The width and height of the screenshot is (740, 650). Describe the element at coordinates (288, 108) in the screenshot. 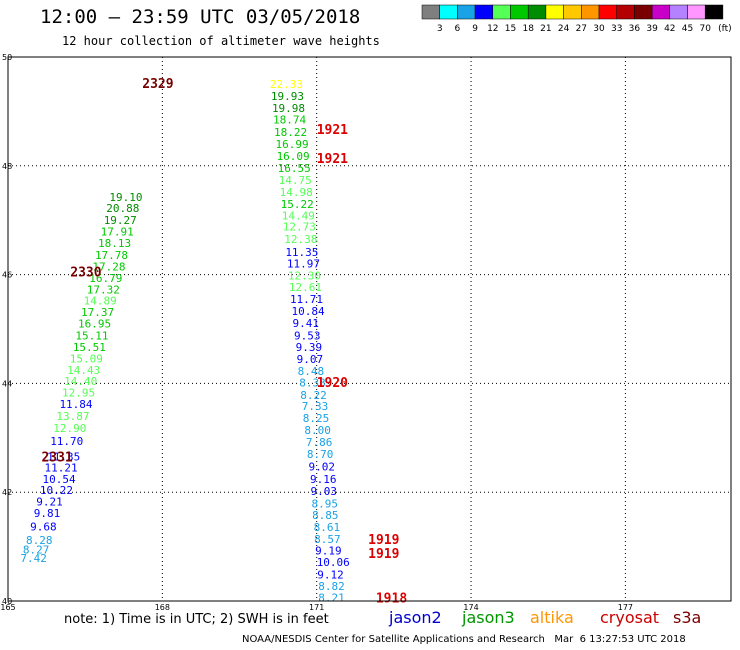

I see `wave-height-value: 19.98` at that location.